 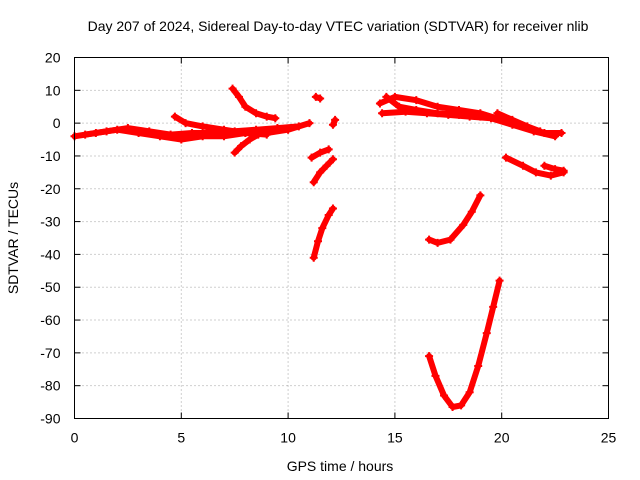 What do you see at coordinates (50, 386) in the screenshot?
I see `y-tick-label: -80` at bounding box center [50, 386].